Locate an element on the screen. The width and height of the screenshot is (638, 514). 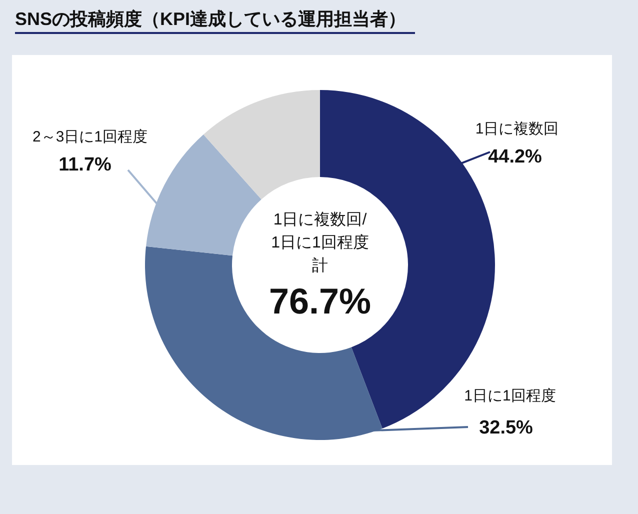
annotation: 76.7% is located at coordinates (320, 301).